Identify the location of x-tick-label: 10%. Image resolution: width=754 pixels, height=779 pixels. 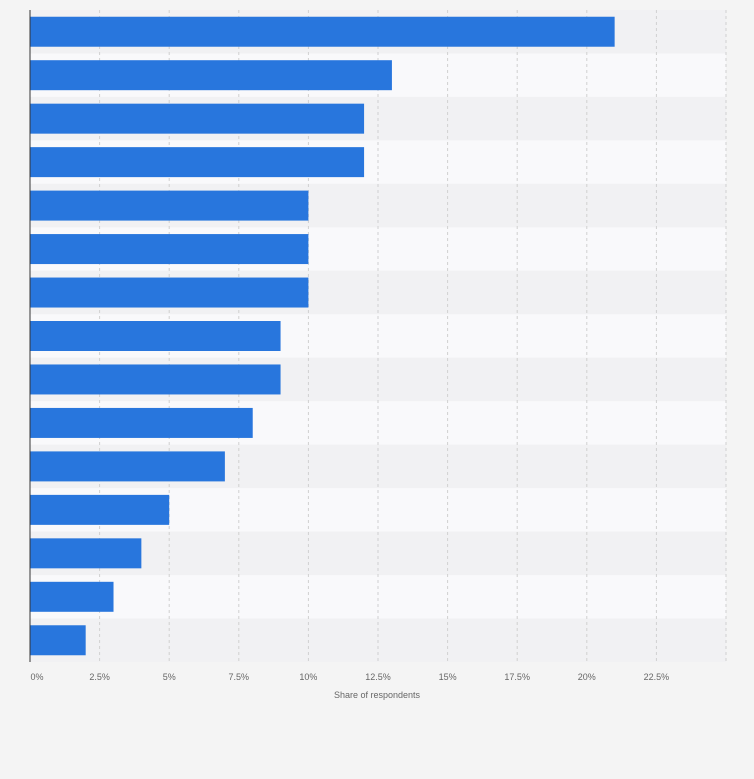
(308, 677).